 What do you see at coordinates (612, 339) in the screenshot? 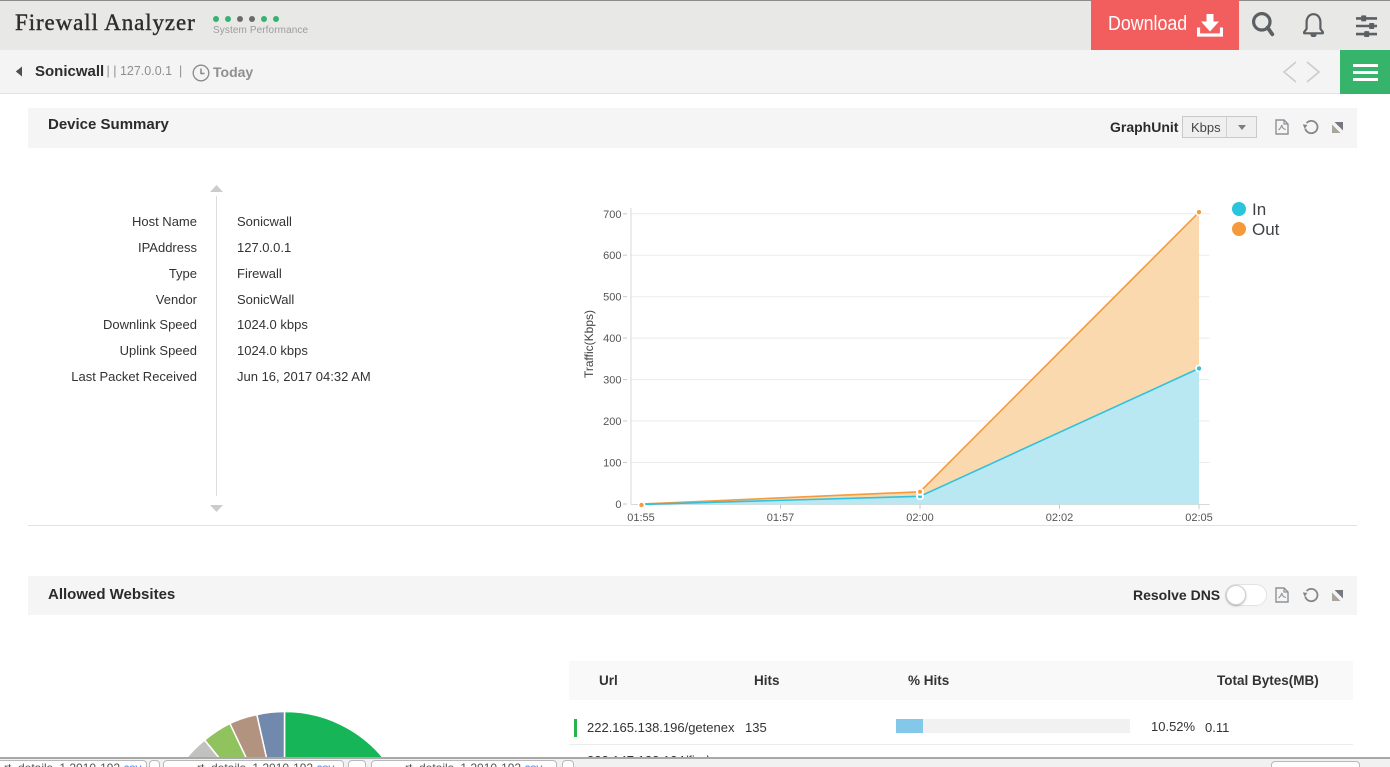
I see `svg-text: 400` at bounding box center [612, 339].